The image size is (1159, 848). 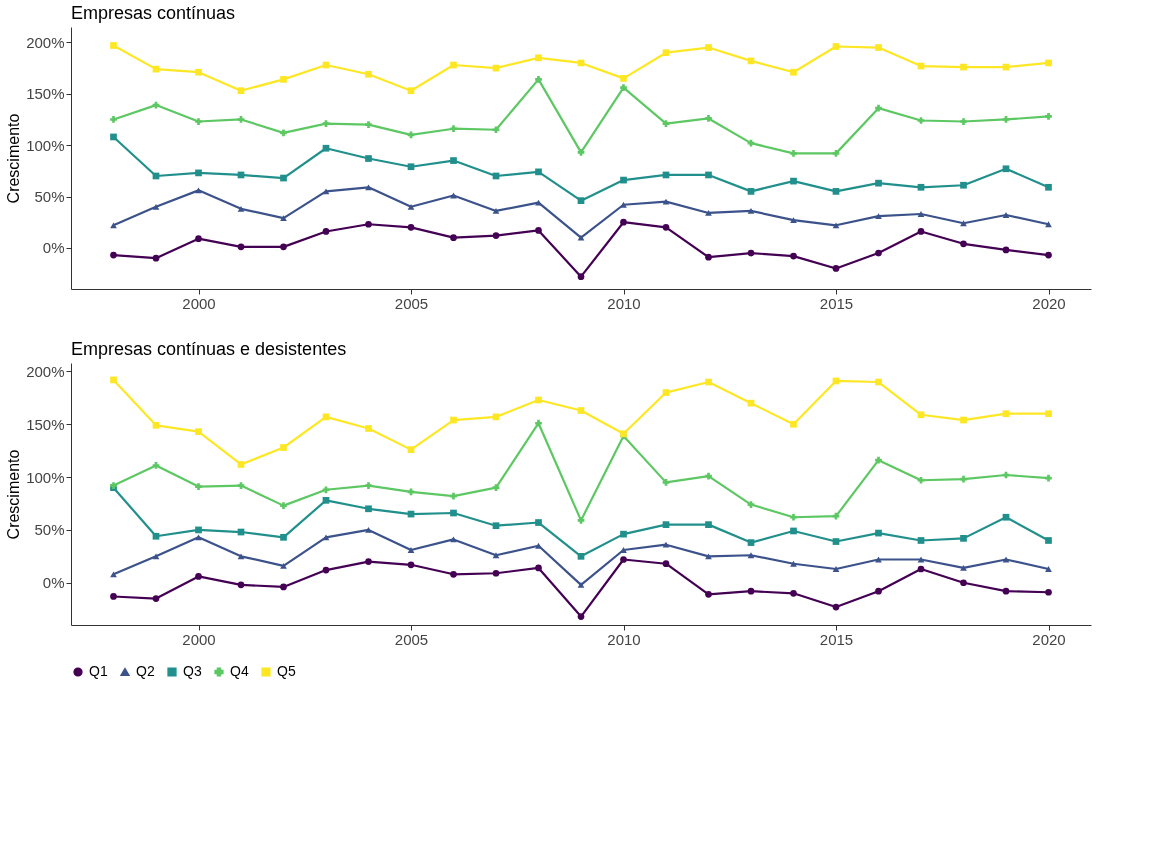 What do you see at coordinates (286, 671) in the screenshot?
I see `legend-label: Q5` at bounding box center [286, 671].